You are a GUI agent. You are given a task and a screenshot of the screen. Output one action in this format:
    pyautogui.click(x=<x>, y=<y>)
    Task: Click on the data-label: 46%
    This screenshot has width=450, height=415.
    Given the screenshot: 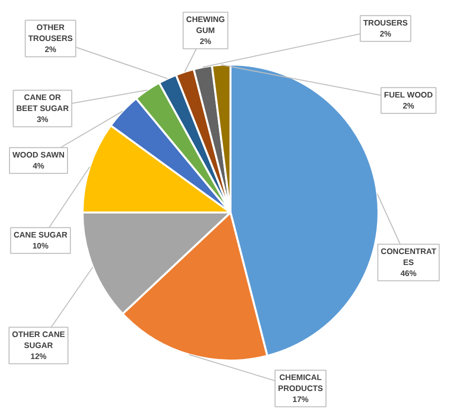 What is the action you would take?
    pyautogui.click(x=408, y=273)
    